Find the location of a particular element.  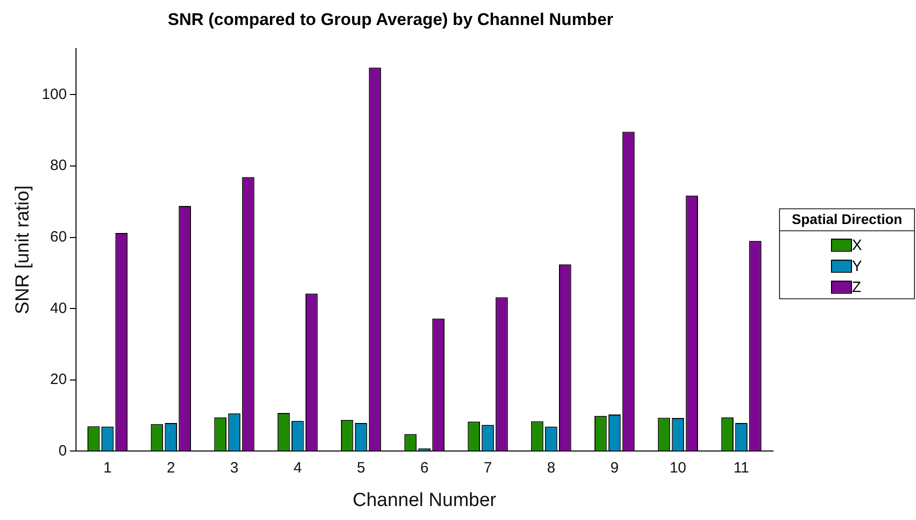

y-tick-label: 100 is located at coordinates (54, 94).